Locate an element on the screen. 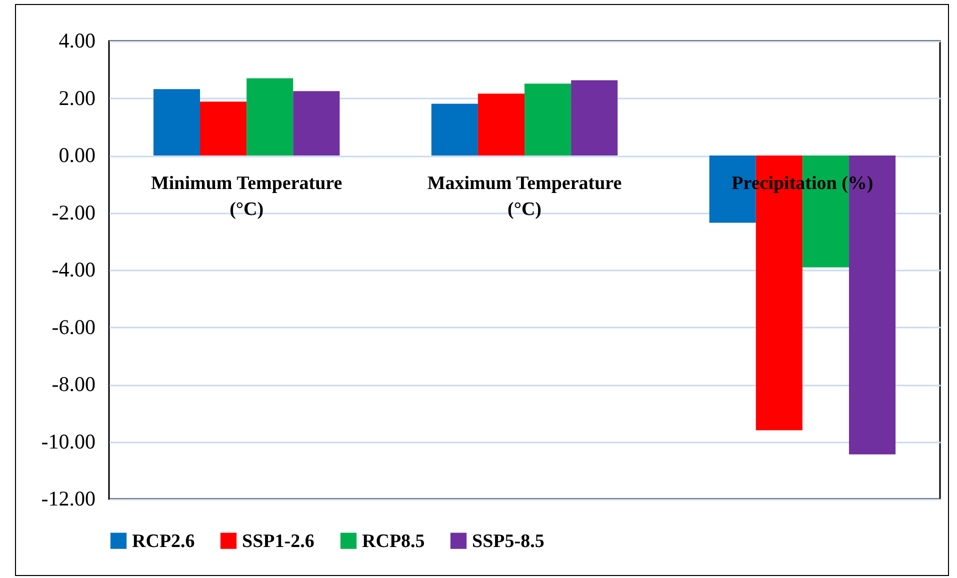 The width and height of the screenshot is (957, 578). x-tick-label: Minimum Temperature (°C) is located at coordinates (246, 196).